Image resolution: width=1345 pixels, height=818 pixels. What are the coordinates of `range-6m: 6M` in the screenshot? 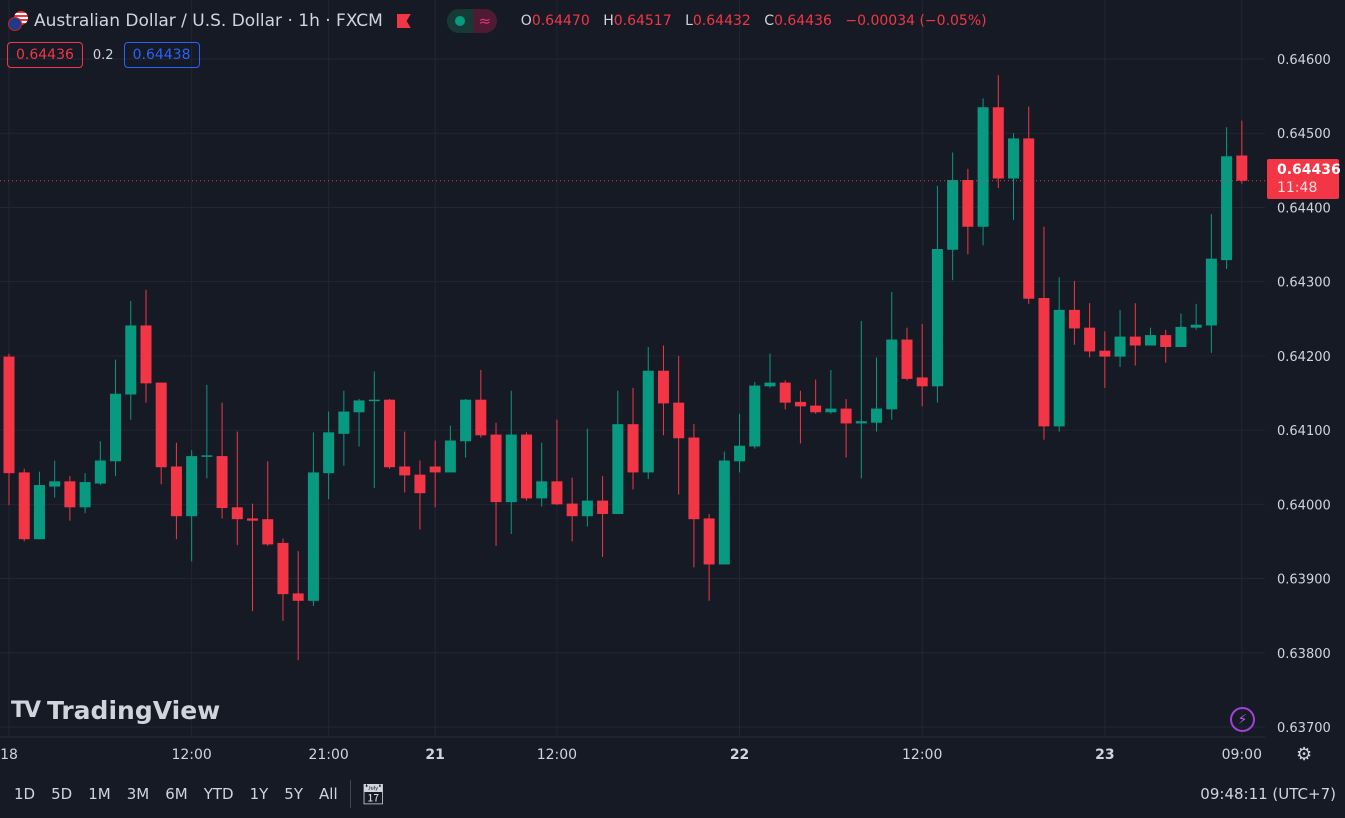 It's located at (176, 794).